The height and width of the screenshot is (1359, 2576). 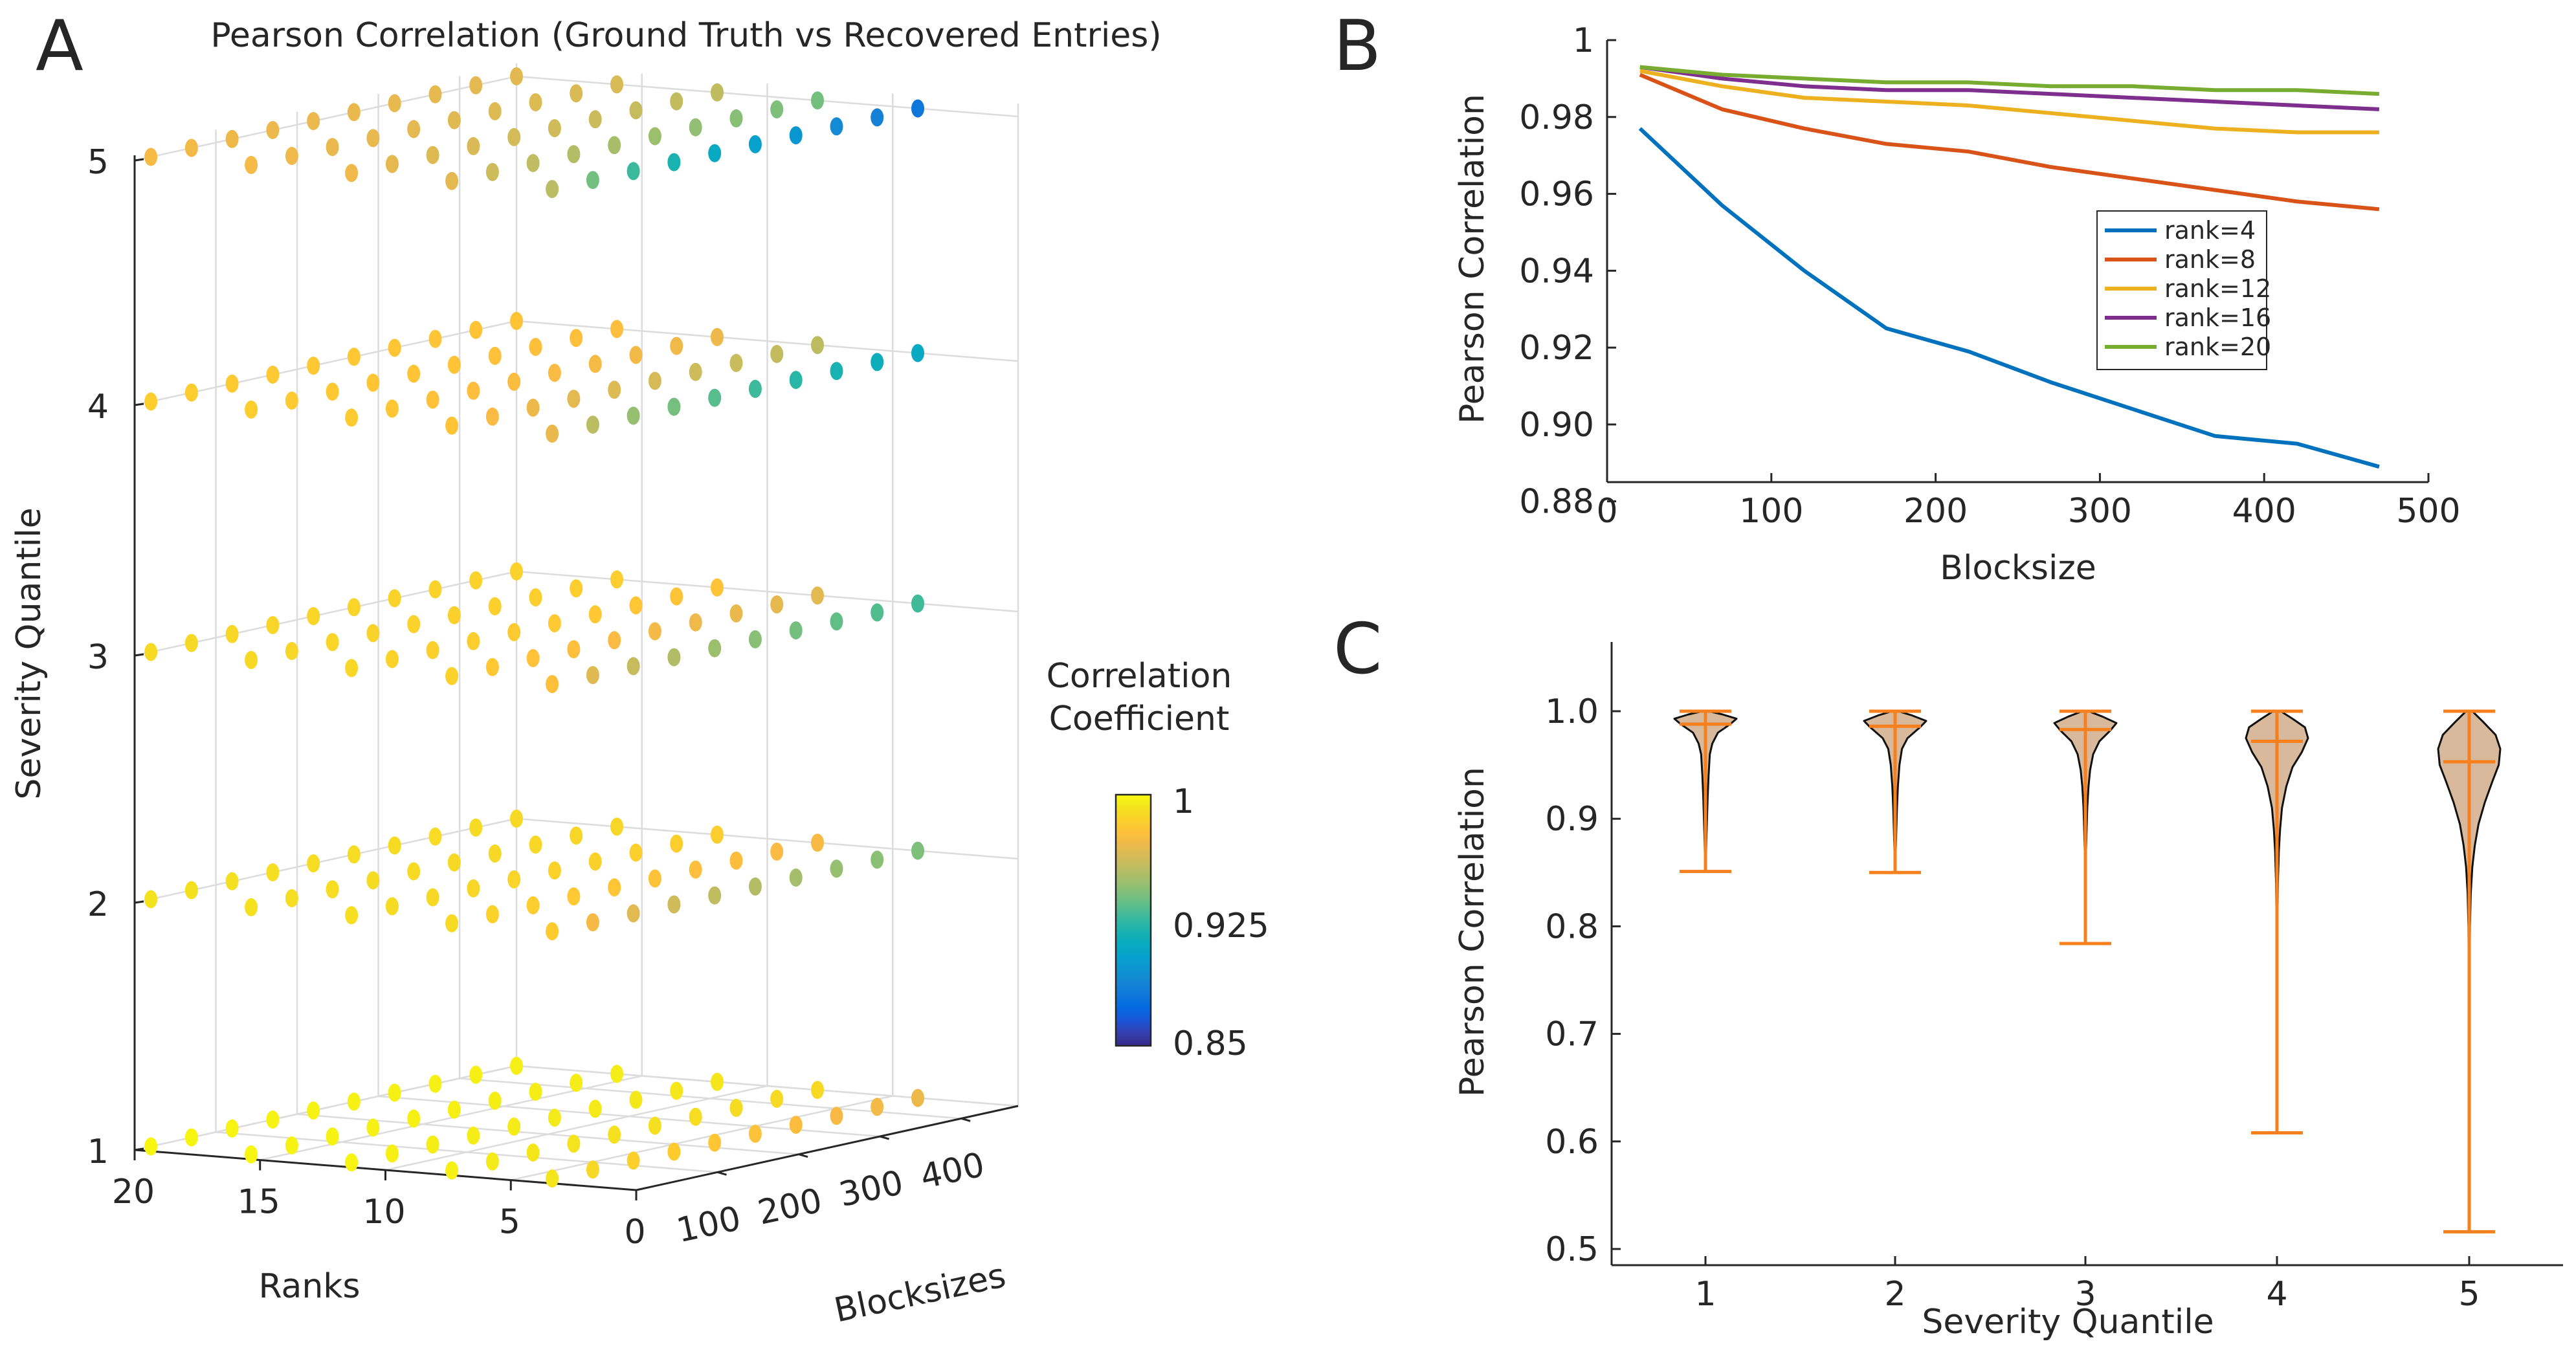 What do you see at coordinates (1572, 819) in the screenshot?
I see `y-tick-label: 0.9` at bounding box center [1572, 819].